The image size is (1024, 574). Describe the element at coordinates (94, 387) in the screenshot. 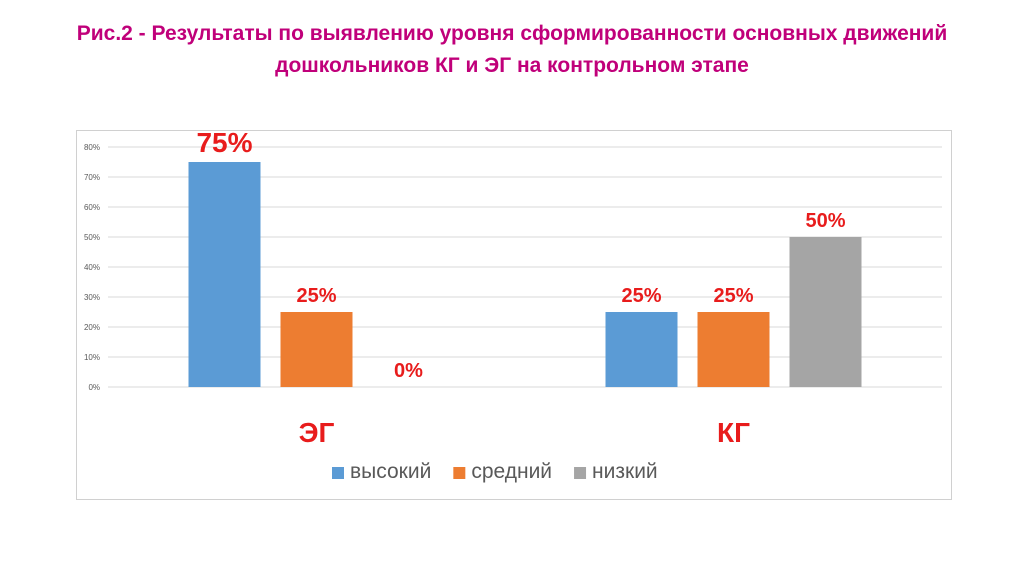

I see `y-tick-label: 0%` at that location.